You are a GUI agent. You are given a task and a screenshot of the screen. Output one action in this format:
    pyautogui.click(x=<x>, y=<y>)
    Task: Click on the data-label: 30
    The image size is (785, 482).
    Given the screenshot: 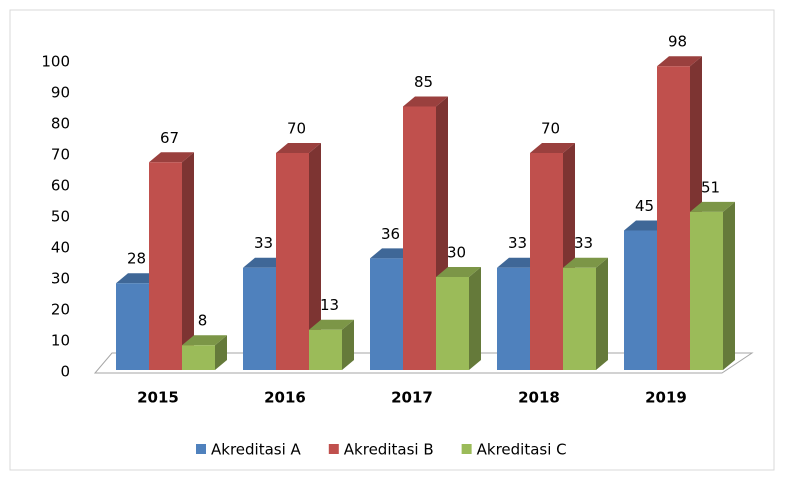 What is the action you would take?
    pyautogui.click(x=456, y=253)
    